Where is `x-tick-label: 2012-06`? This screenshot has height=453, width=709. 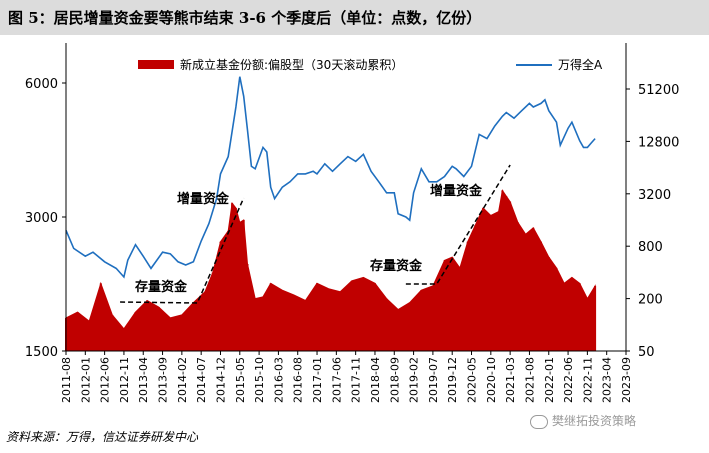 x-tick-label: 2012-06 is located at coordinates (105, 380).